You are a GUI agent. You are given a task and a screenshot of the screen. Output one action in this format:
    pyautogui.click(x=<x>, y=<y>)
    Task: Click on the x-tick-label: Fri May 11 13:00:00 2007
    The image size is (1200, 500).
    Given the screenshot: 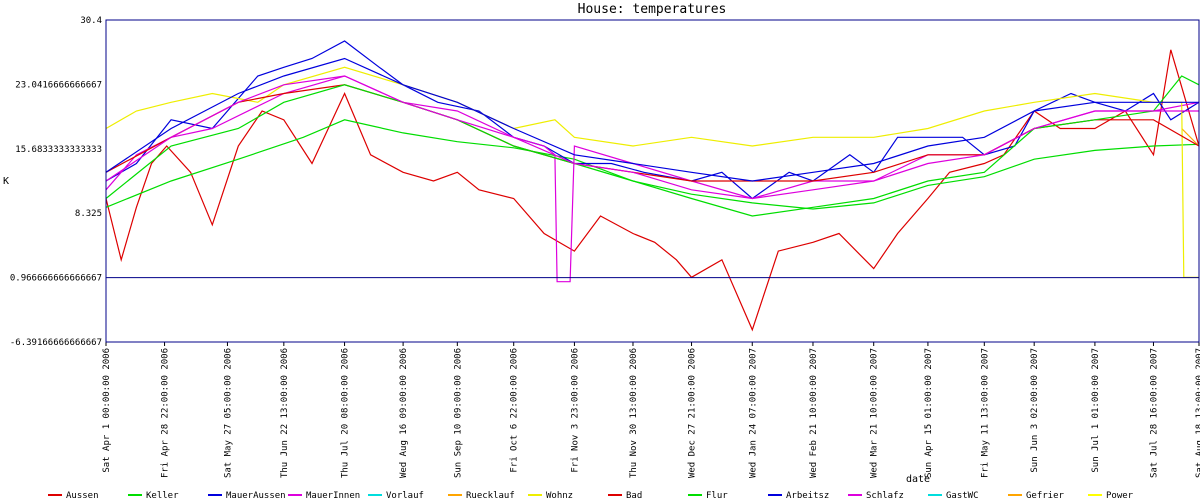 What is the action you would take?
    pyautogui.click(x=985, y=413)
    